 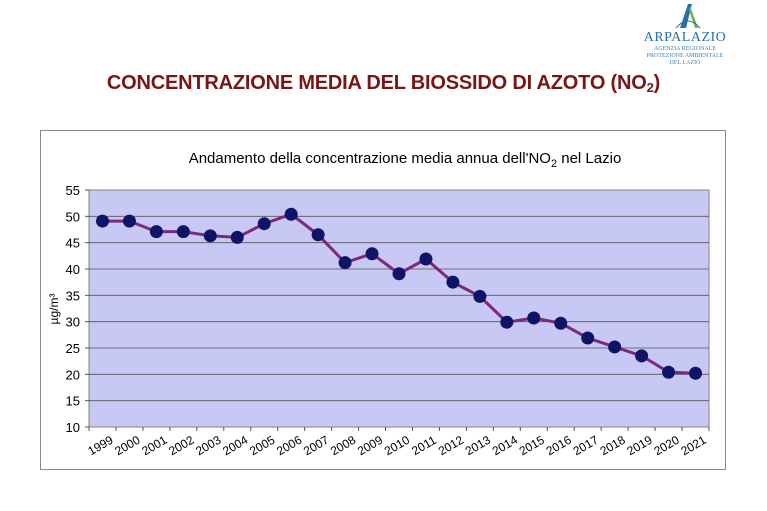 What do you see at coordinates (559, 446) in the screenshot?
I see `x-tick-label: 2016` at bounding box center [559, 446].